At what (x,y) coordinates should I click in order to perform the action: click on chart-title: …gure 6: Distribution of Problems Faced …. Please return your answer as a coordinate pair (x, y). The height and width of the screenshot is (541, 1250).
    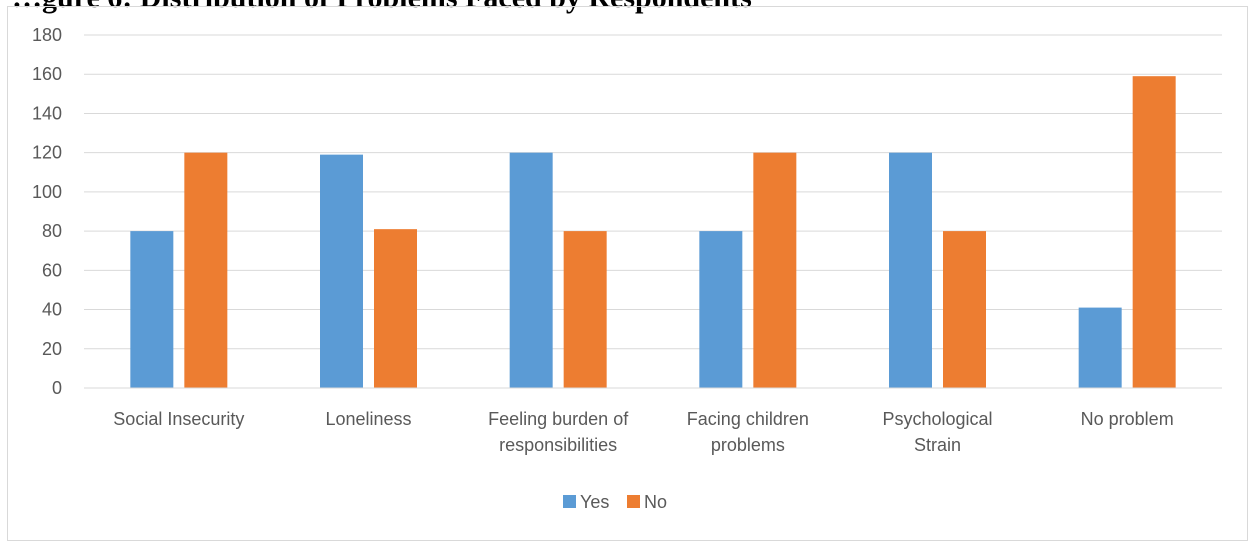
    Looking at the image, I should click on (382, 7).